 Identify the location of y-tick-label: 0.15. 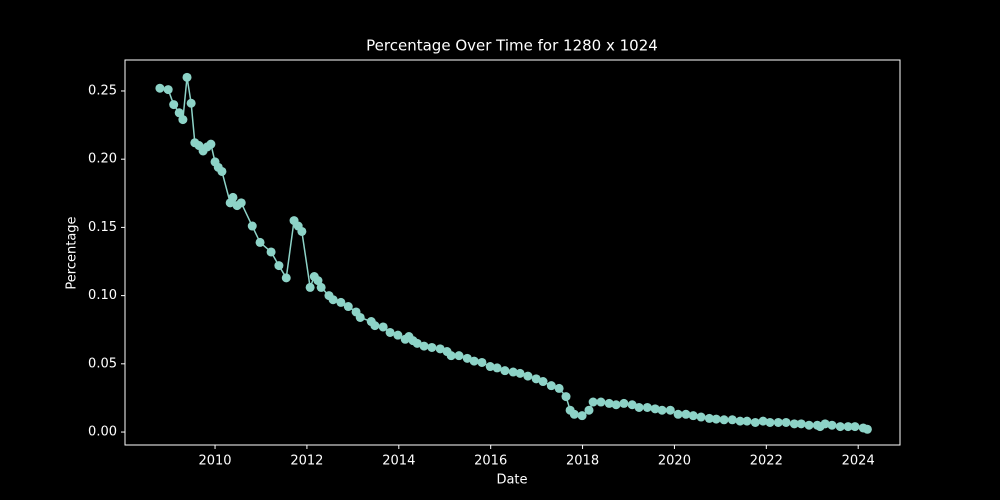
(102, 227).